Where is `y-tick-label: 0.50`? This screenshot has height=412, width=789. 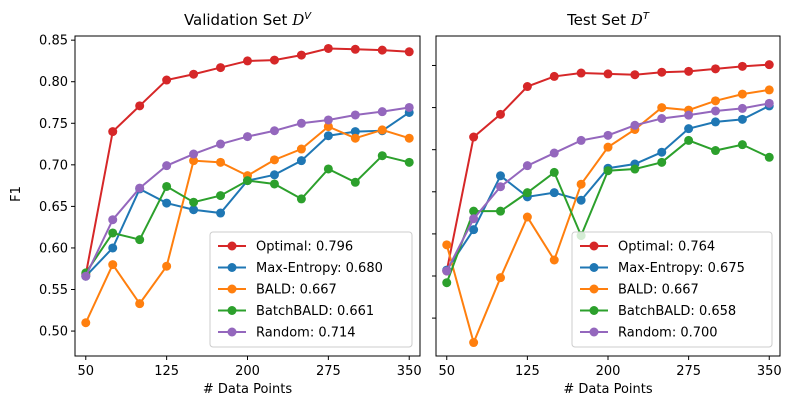
y-tick-label: 0.50 is located at coordinates (53, 332).